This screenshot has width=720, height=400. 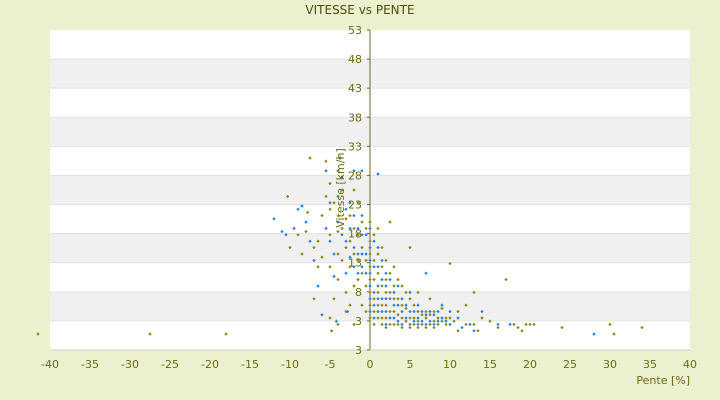 I want to click on x-tick-label: -10, so click(x=290, y=364).